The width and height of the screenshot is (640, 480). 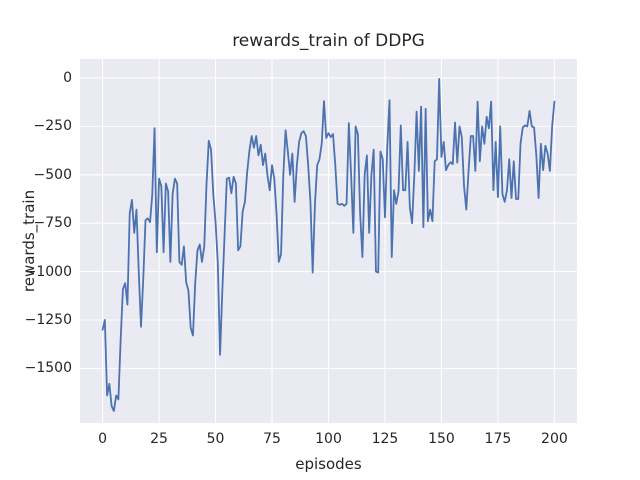 What do you see at coordinates (441, 439) in the screenshot?
I see `x-tick-label: 150` at bounding box center [441, 439].